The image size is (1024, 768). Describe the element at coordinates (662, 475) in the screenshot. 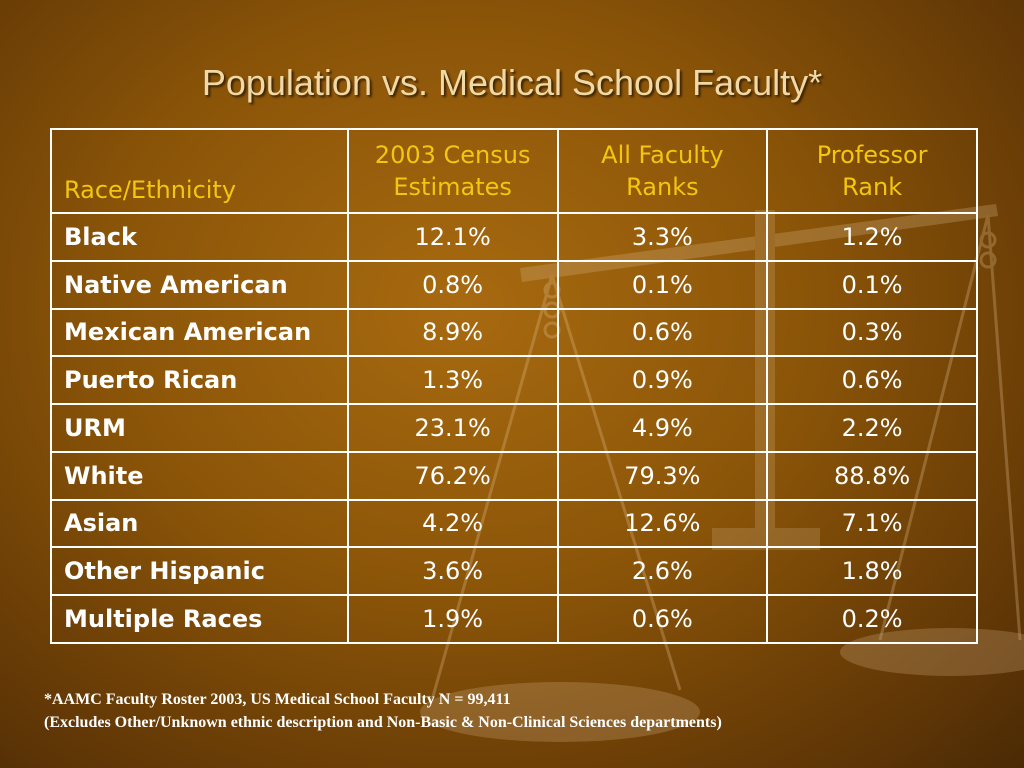

I see `faculty-cell: 79.3%` at that location.